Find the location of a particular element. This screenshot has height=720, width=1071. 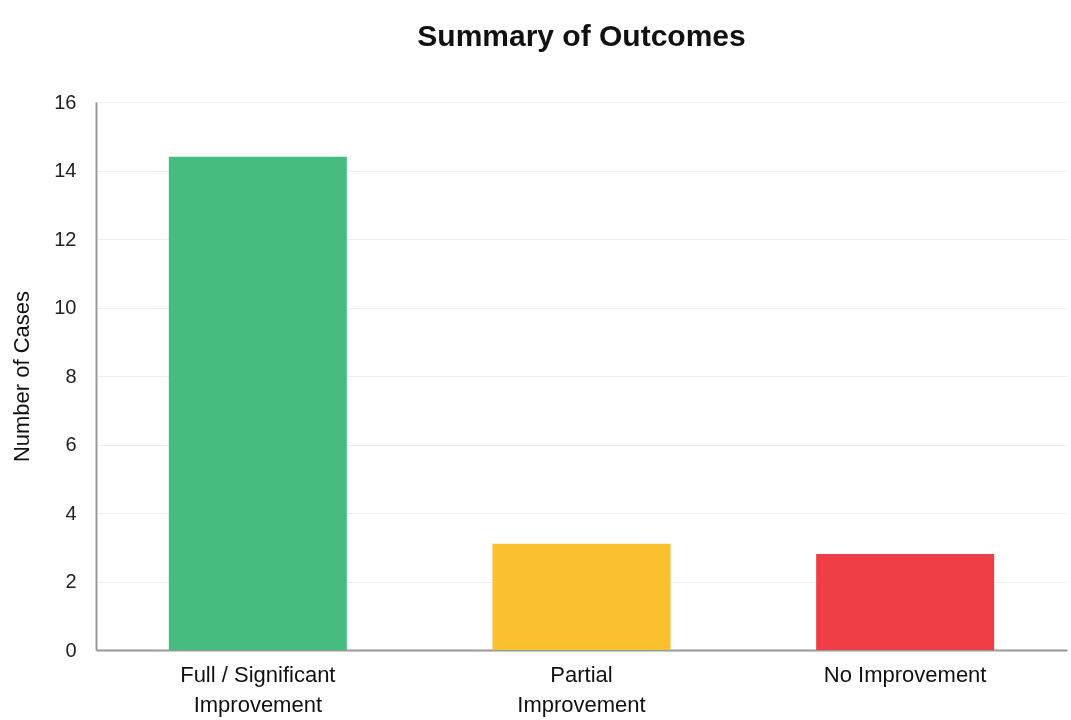

x-tick-label: Full / Significant Improvement is located at coordinates (258, 689).